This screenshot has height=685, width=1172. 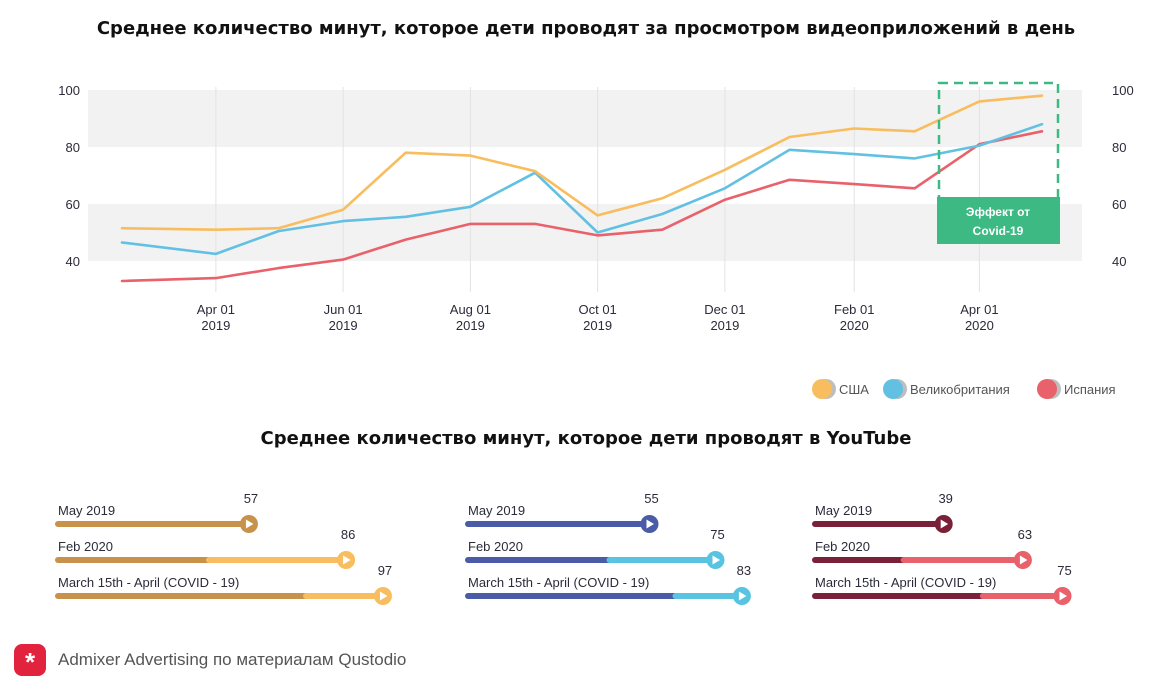 I want to click on legend-label: Испания, so click(x=1090, y=389).